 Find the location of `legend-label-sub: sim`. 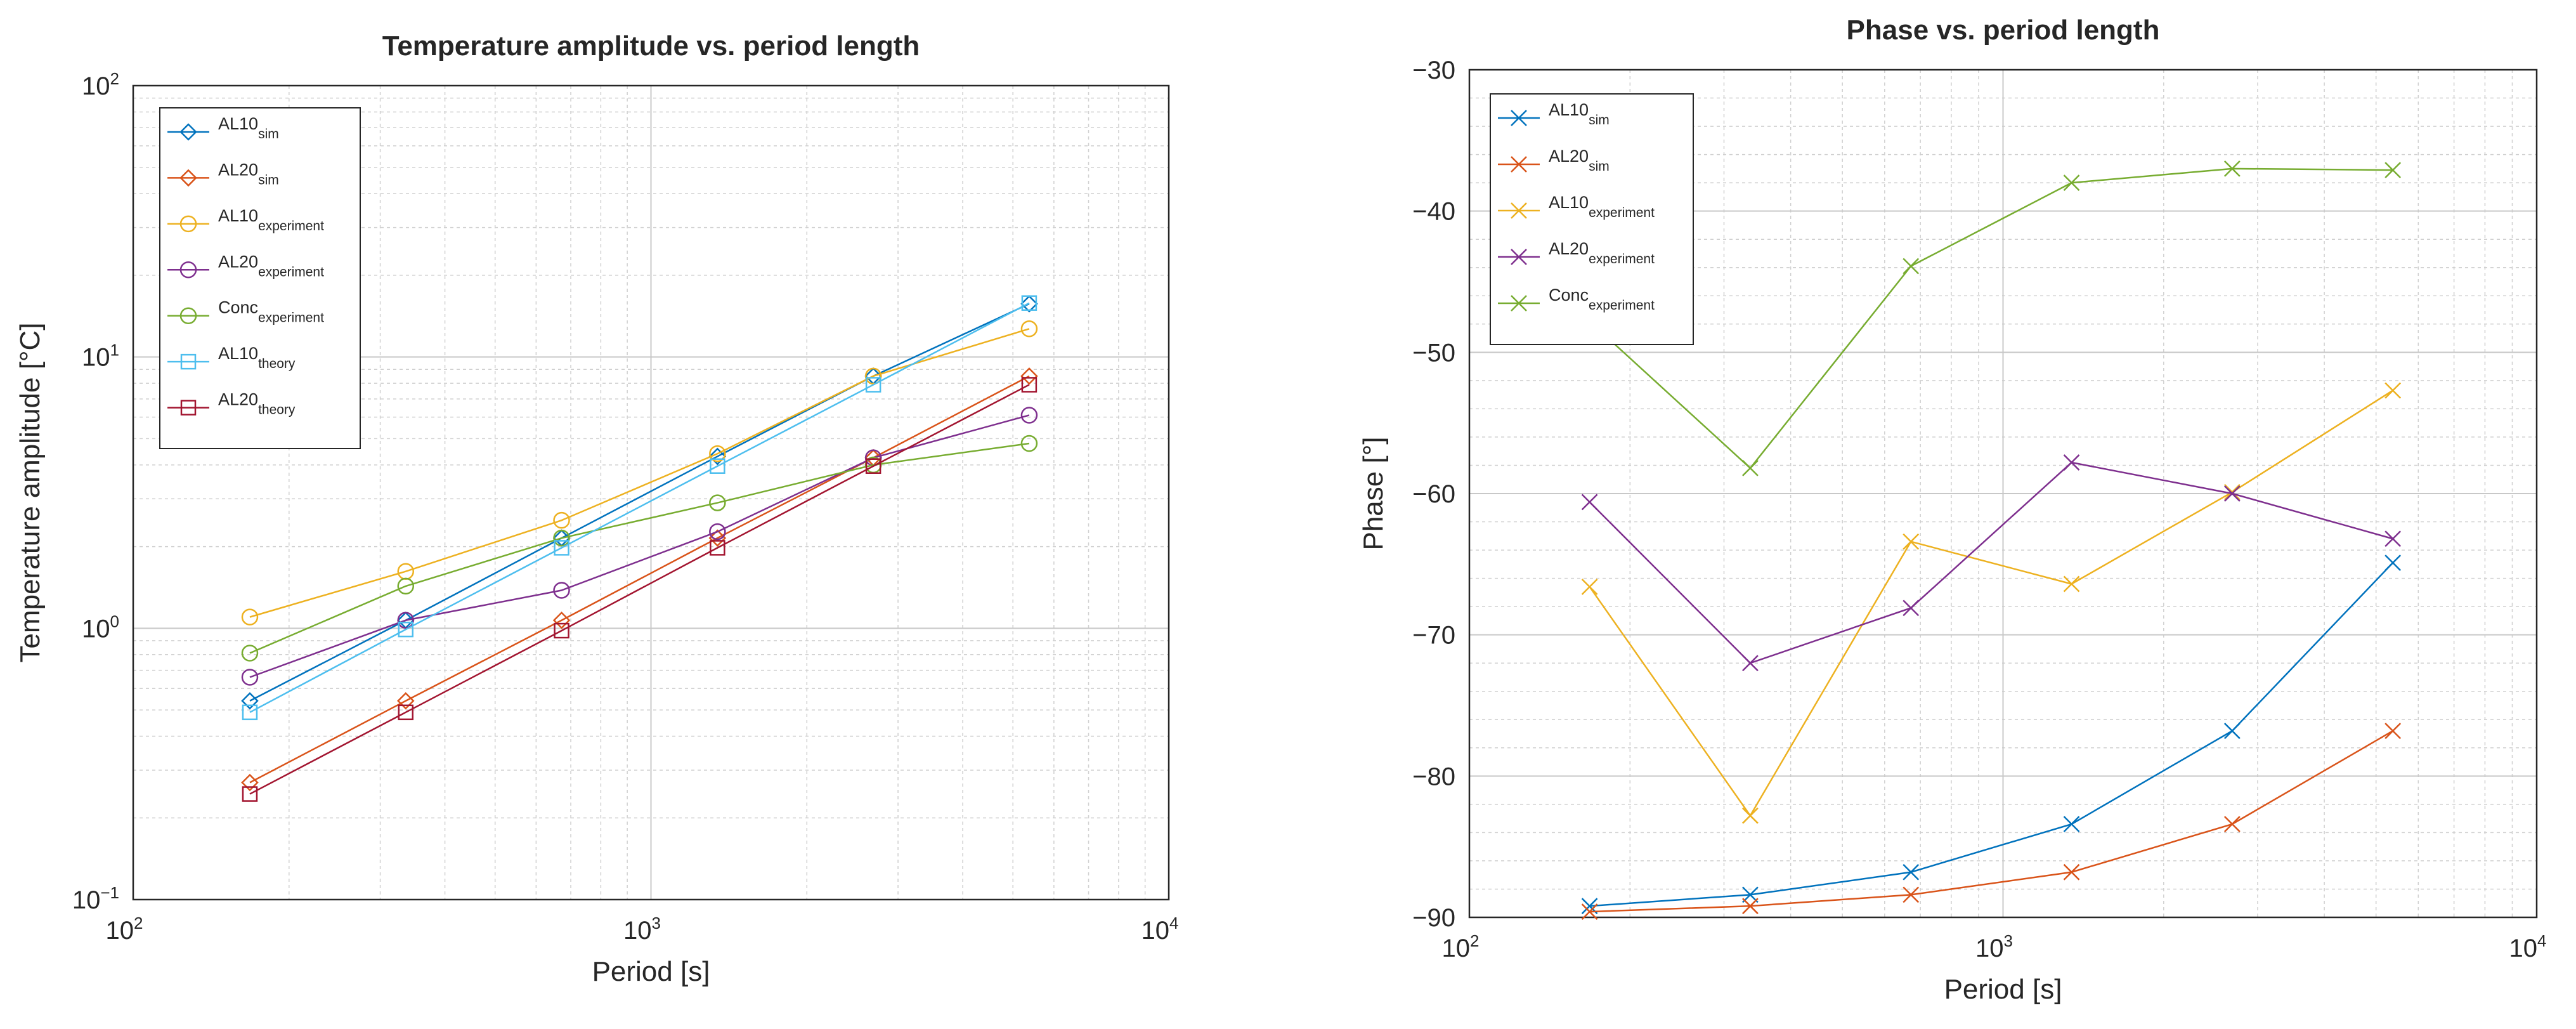

legend-label-sub: sim is located at coordinates (269, 134).